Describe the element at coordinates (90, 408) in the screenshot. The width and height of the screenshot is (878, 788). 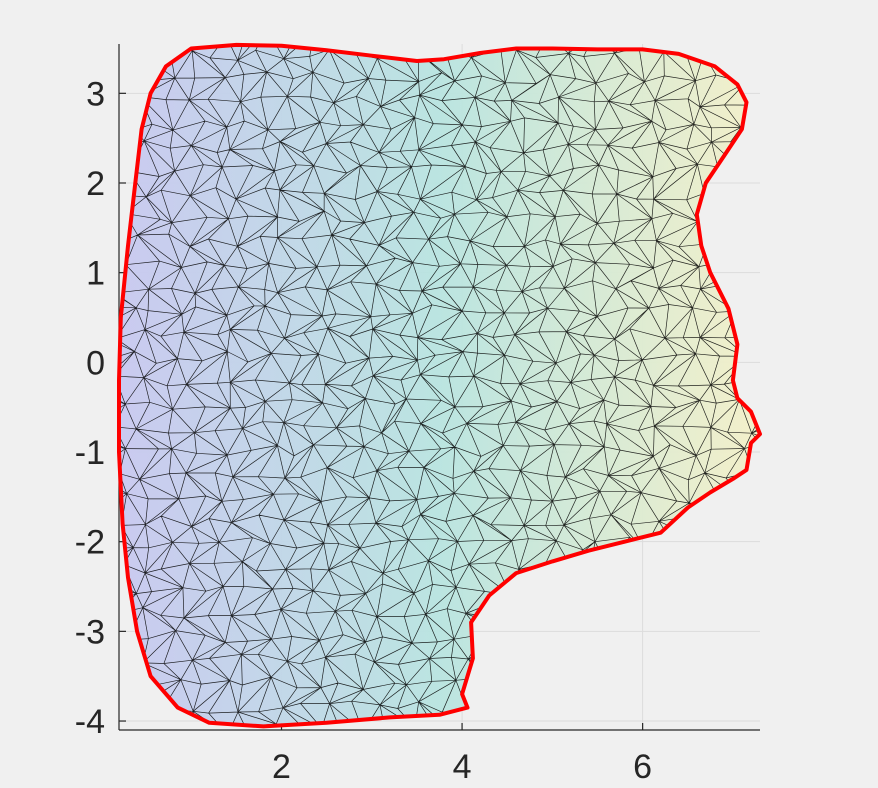
I see `y-tick-labels: 3 2 1 0 -1 -2 -3 -4` at that location.